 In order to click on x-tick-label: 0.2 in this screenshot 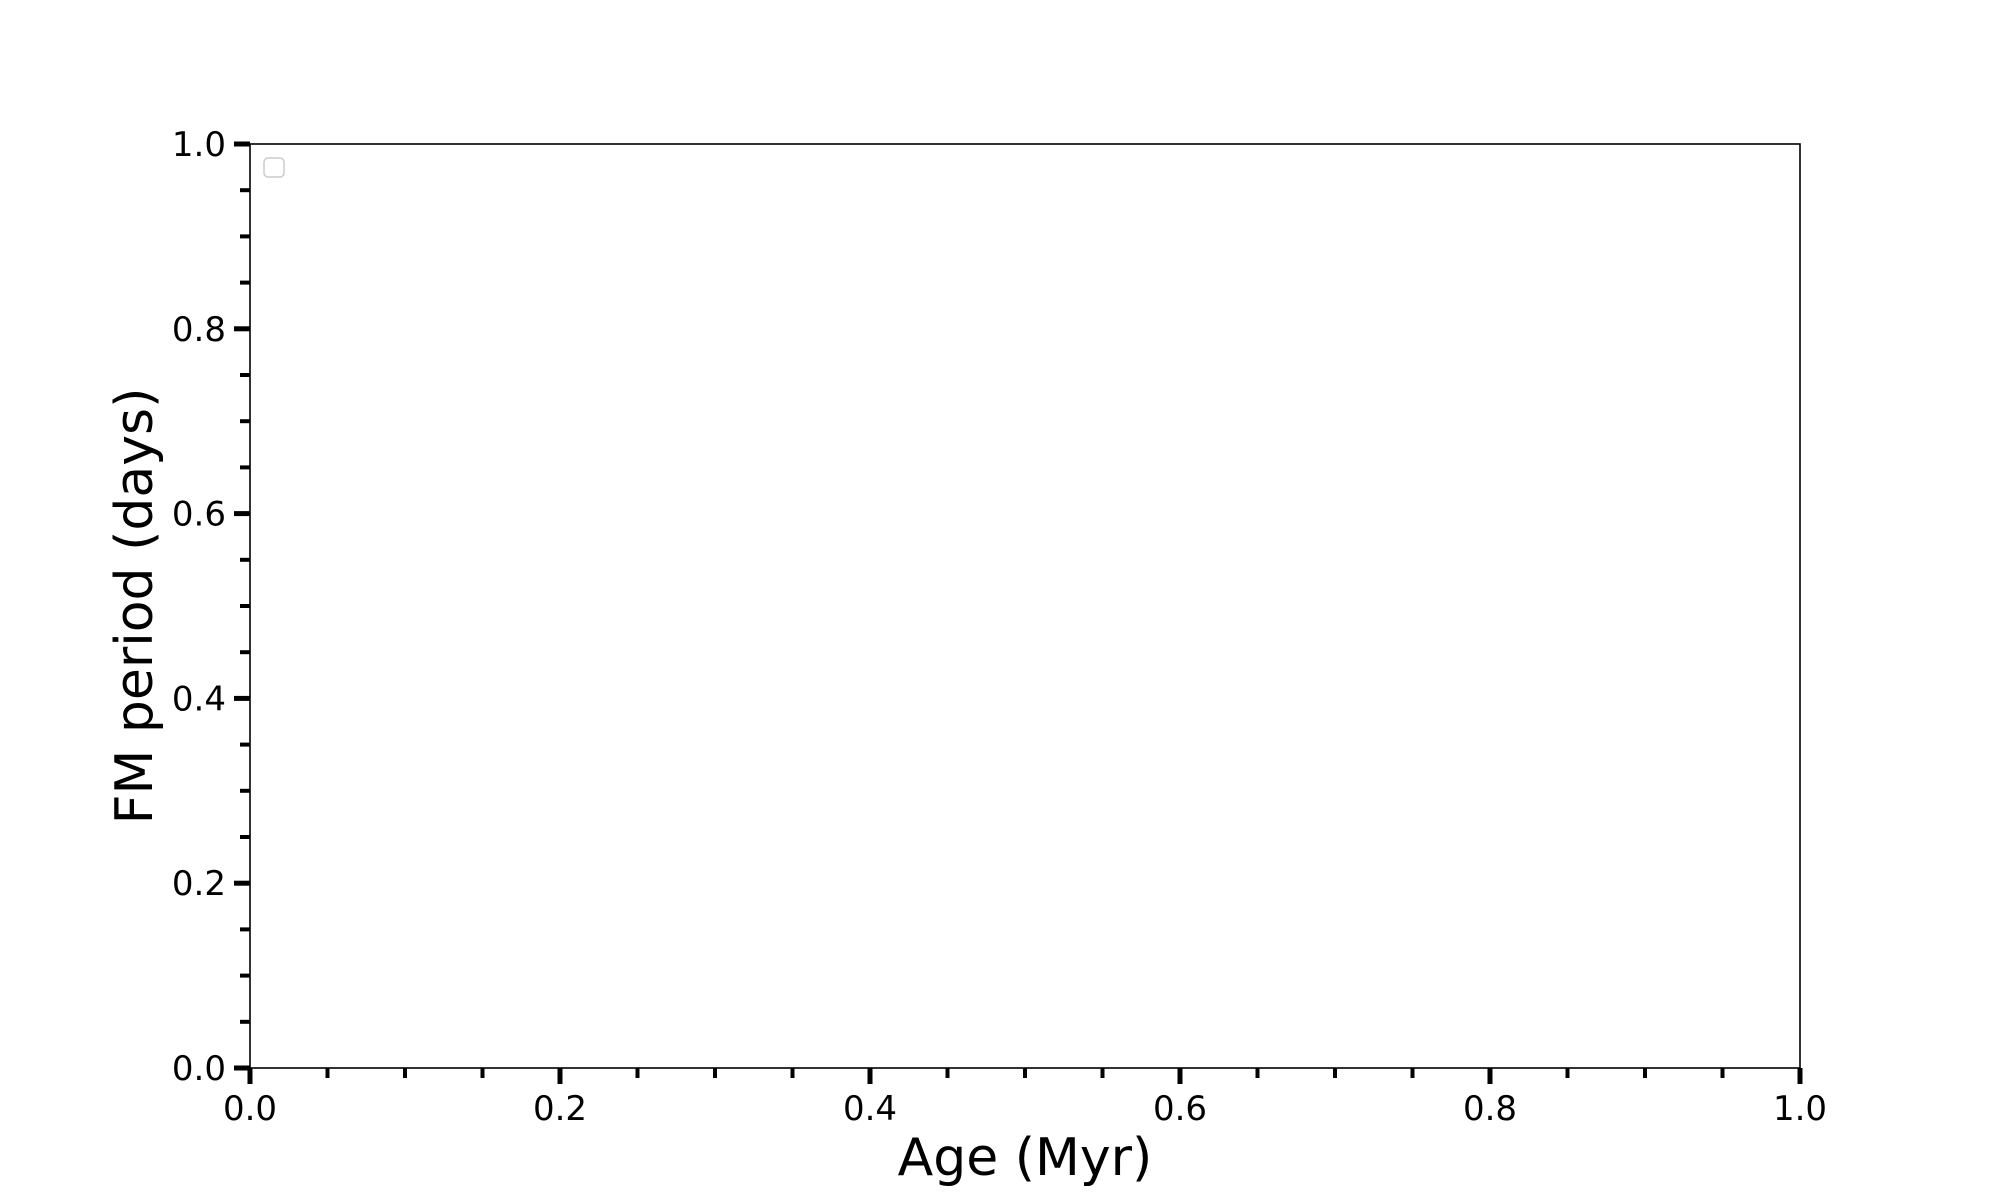, I will do `click(560, 1109)`.